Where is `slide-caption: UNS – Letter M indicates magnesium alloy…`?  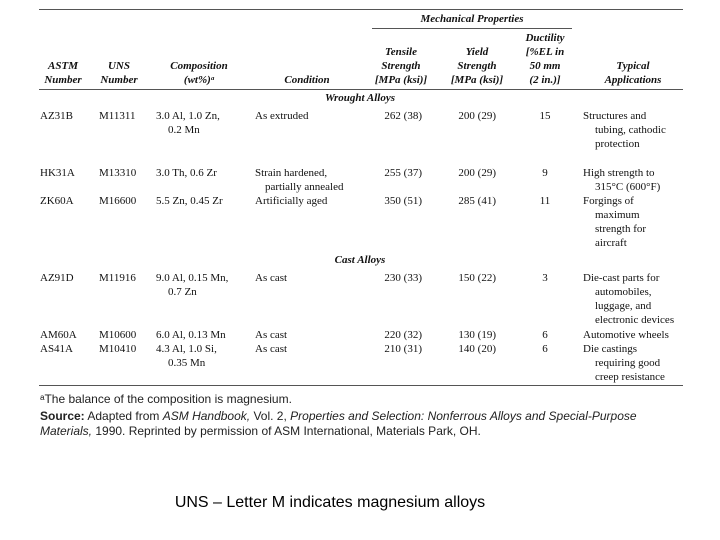 slide-caption: UNS – Letter M indicates magnesium alloy… is located at coordinates (330, 502).